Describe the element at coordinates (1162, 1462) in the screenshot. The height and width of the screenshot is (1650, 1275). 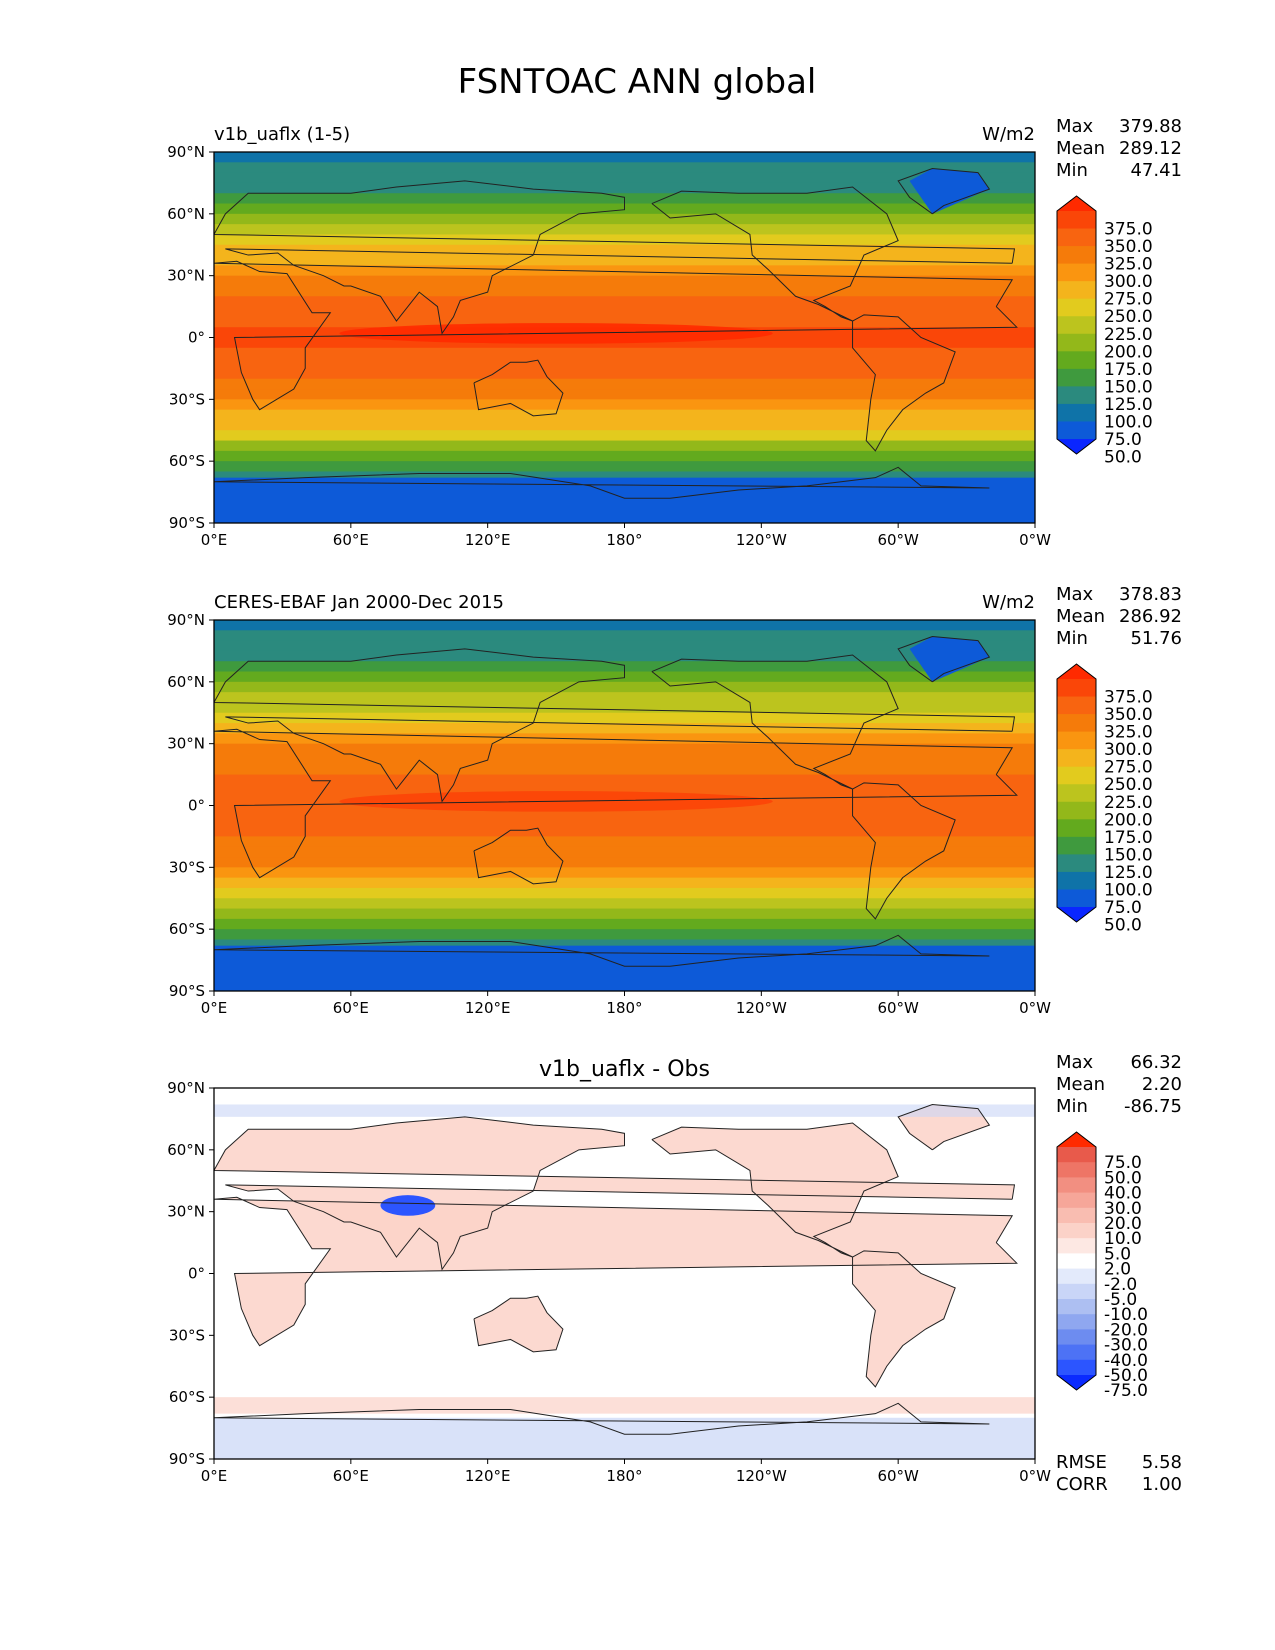
I see `footer-stat-value: 5.58` at that location.